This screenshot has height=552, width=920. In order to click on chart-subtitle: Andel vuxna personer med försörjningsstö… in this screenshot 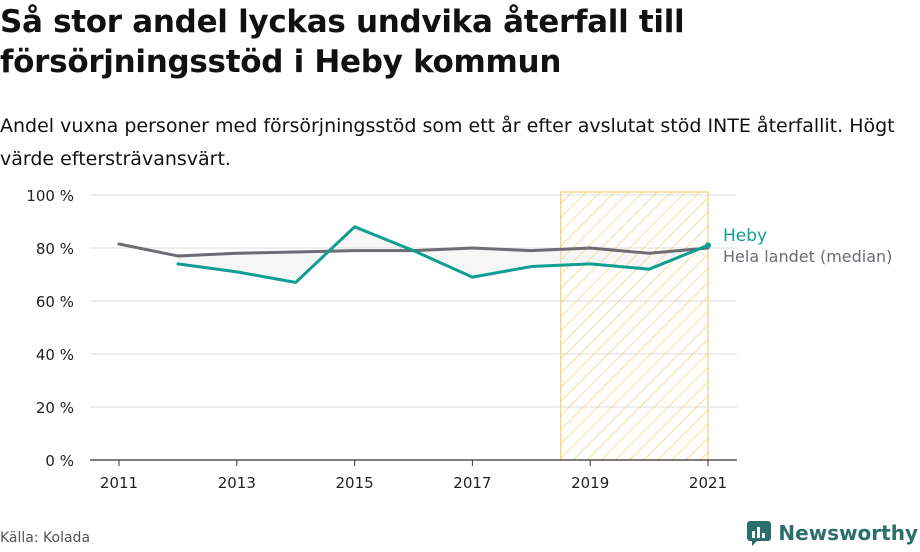, I will do `click(447, 142)`.